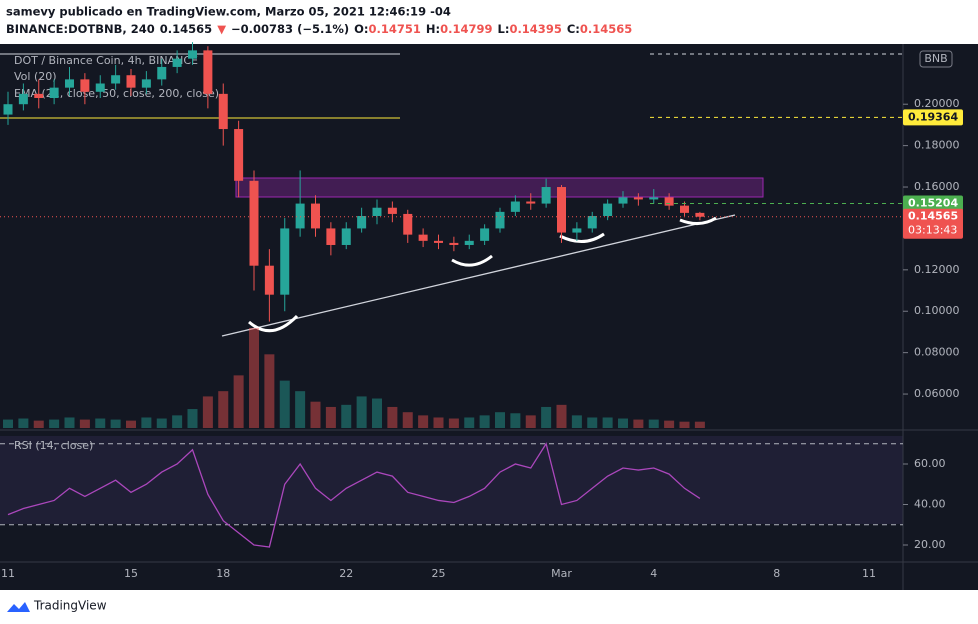  I want to click on quote-part: 0.14395, so click(535, 29).